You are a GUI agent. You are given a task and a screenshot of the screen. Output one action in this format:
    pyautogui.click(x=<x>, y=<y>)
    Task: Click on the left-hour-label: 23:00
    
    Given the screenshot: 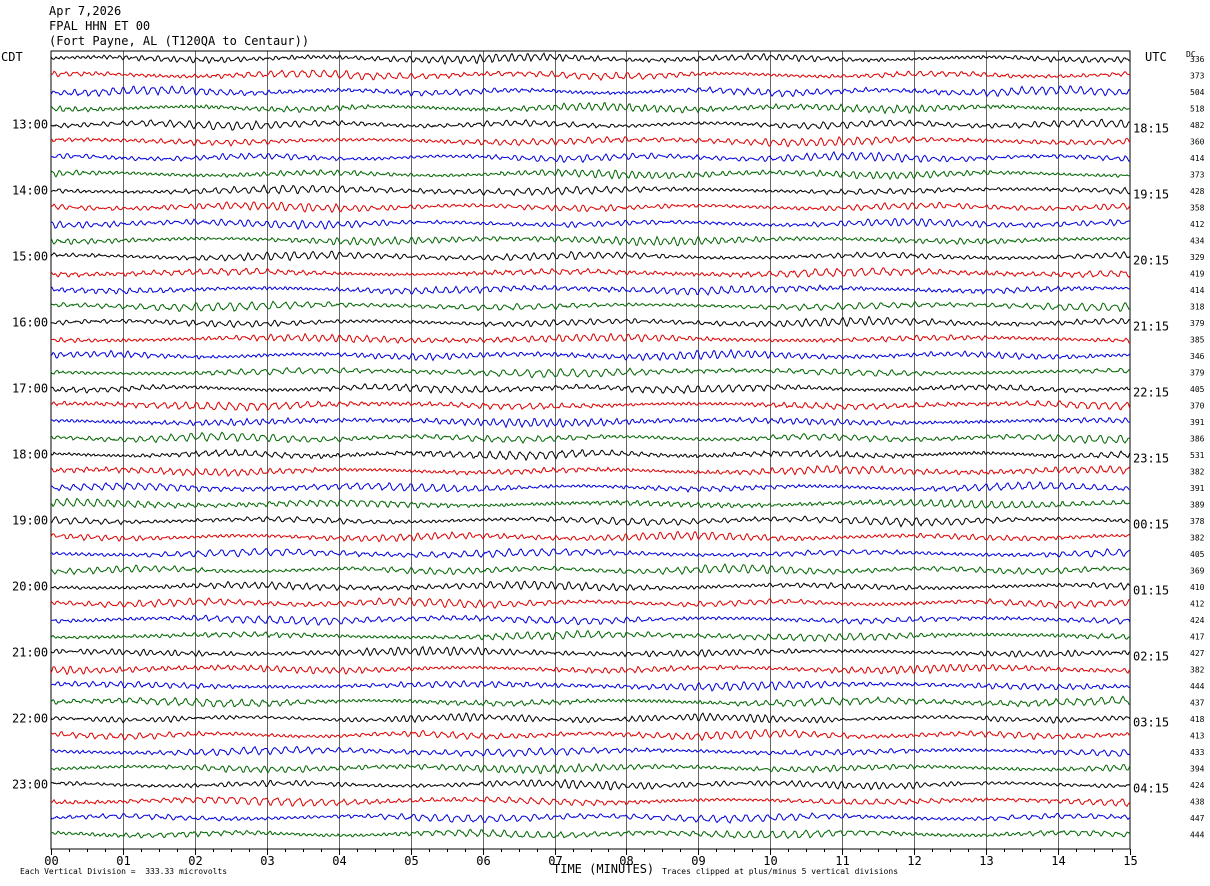 What is the action you would take?
    pyautogui.click(x=30, y=785)
    